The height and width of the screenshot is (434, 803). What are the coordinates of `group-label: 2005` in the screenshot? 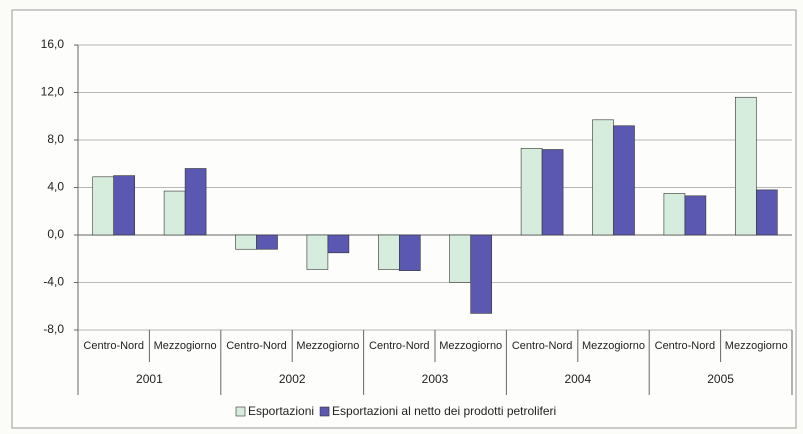 It's located at (720, 379).